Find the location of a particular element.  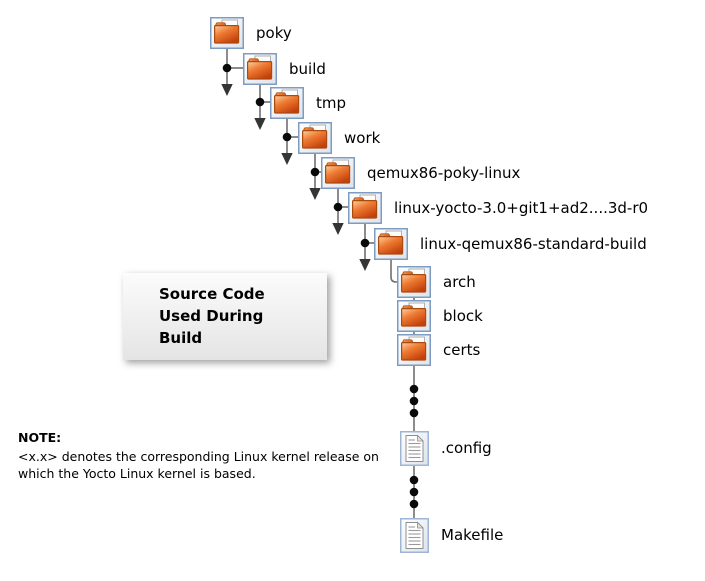

tree-node-tmp: tmp is located at coordinates (308, 103).